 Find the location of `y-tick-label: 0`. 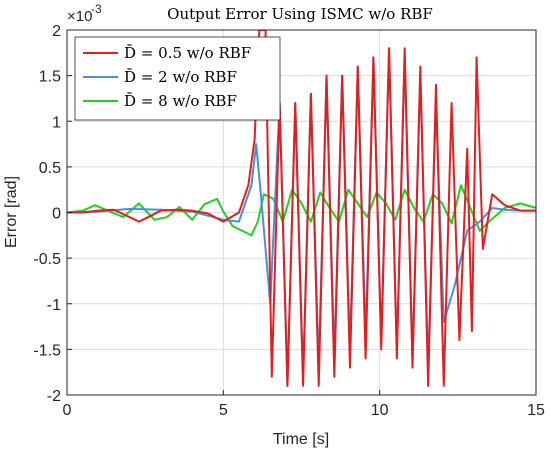

y-tick-label: 0 is located at coordinates (56, 214).